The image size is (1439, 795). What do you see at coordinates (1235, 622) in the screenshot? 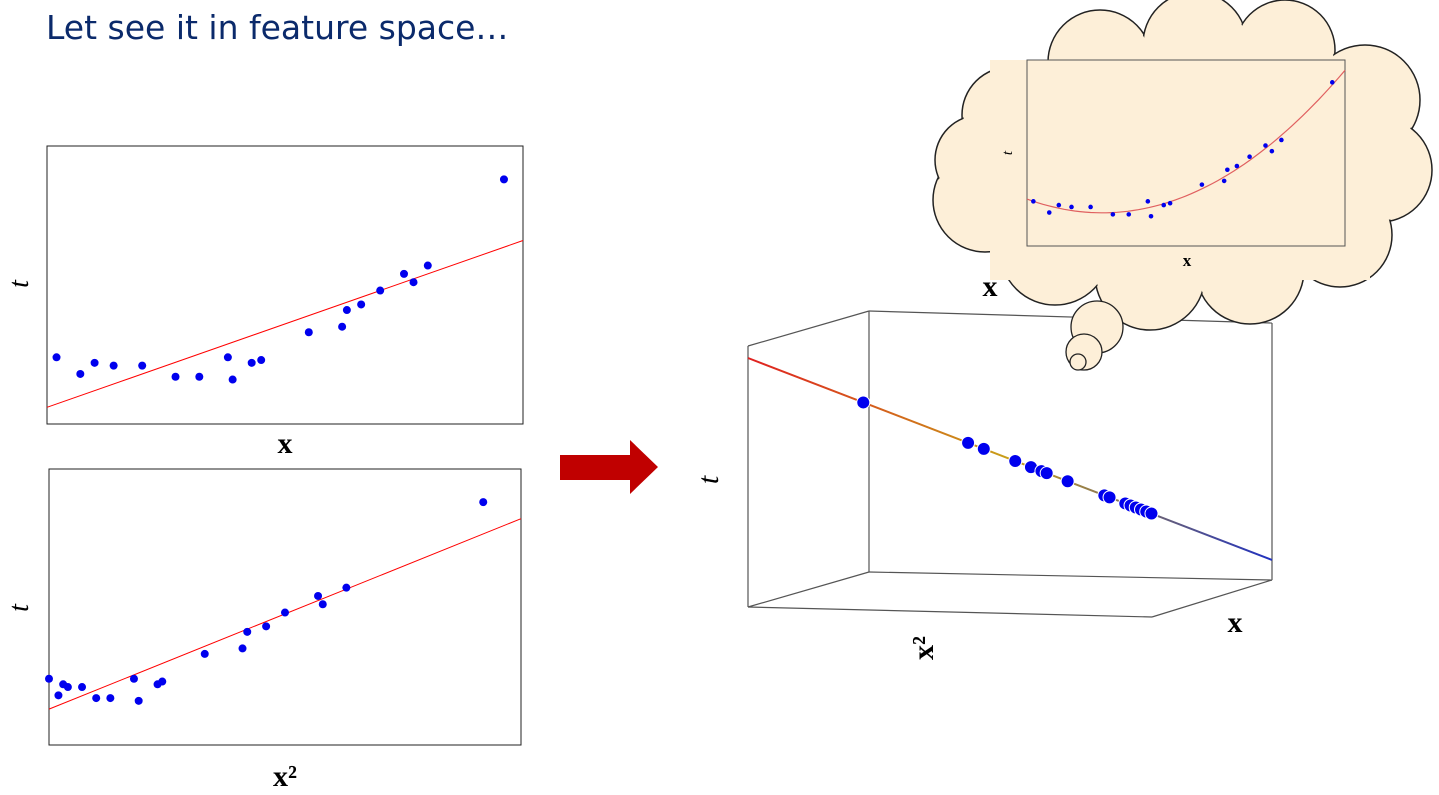
I see `axis-label-x: x` at bounding box center [1235, 622].